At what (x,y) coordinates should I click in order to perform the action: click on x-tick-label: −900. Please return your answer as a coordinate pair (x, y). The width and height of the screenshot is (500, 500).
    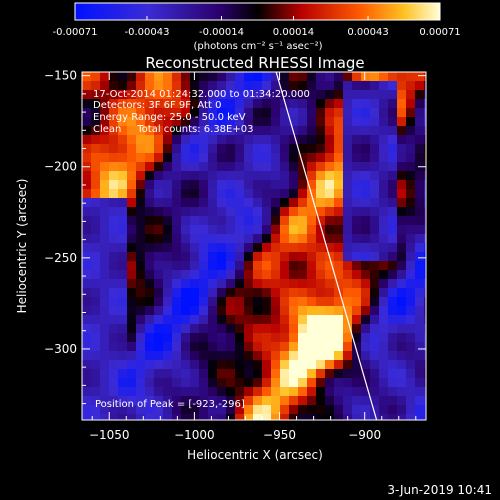
    Looking at the image, I should click on (364, 435).